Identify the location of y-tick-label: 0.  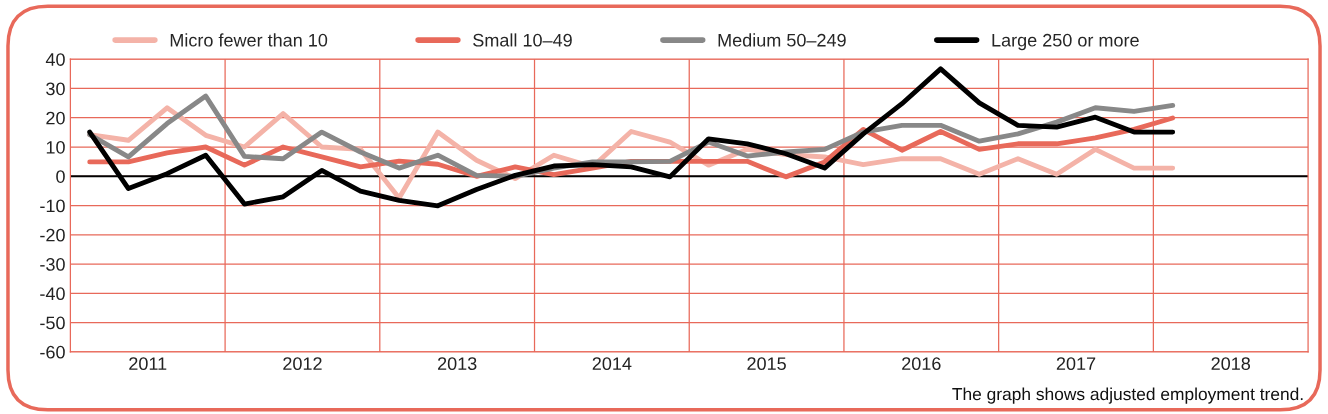
(60, 176).